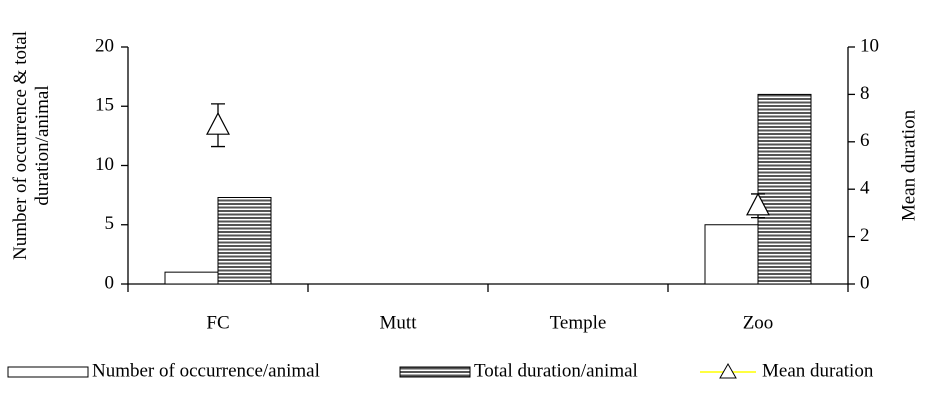  I want to click on y2-tick-label: 0, so click(865, 282).